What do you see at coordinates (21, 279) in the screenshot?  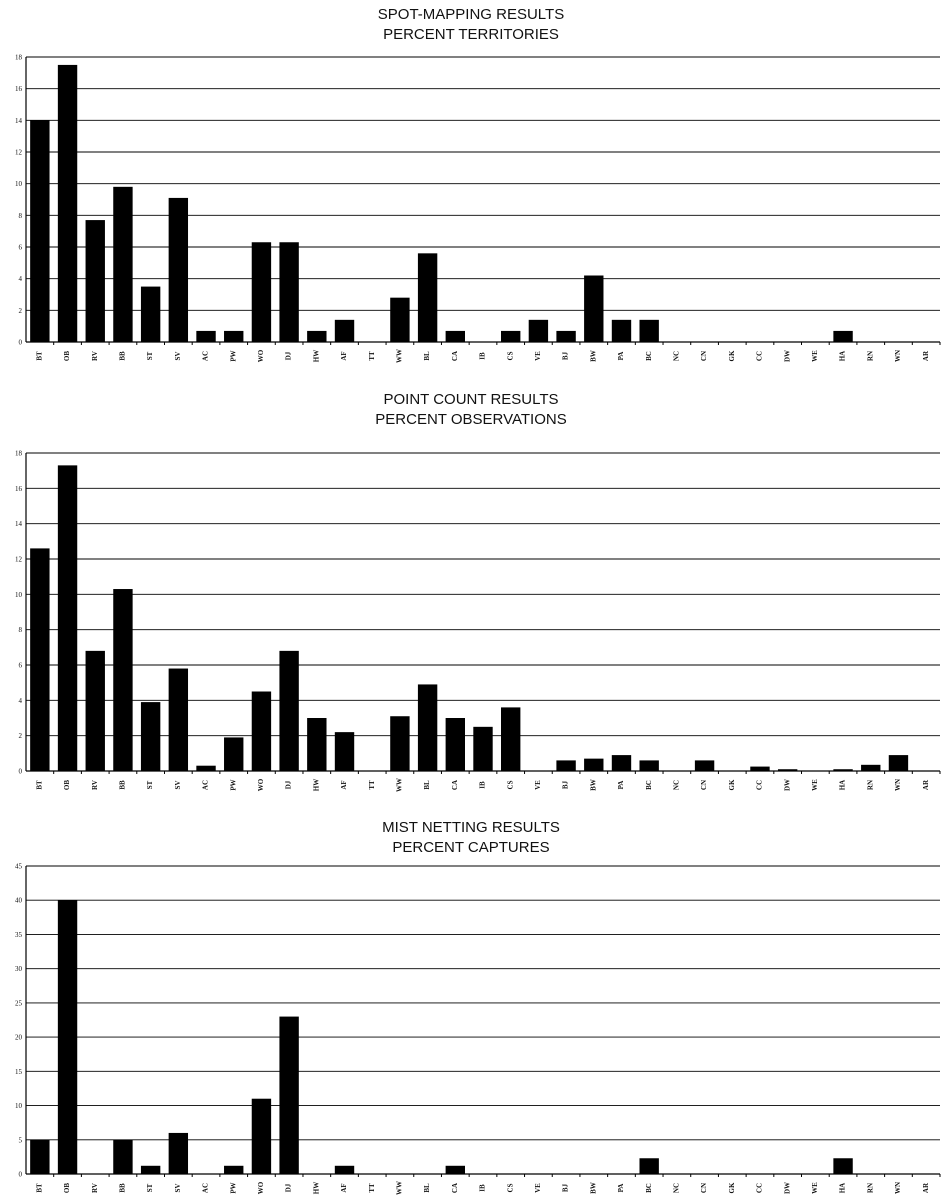 I see `y-tick-label: 4` at bounding box center [21, 279].